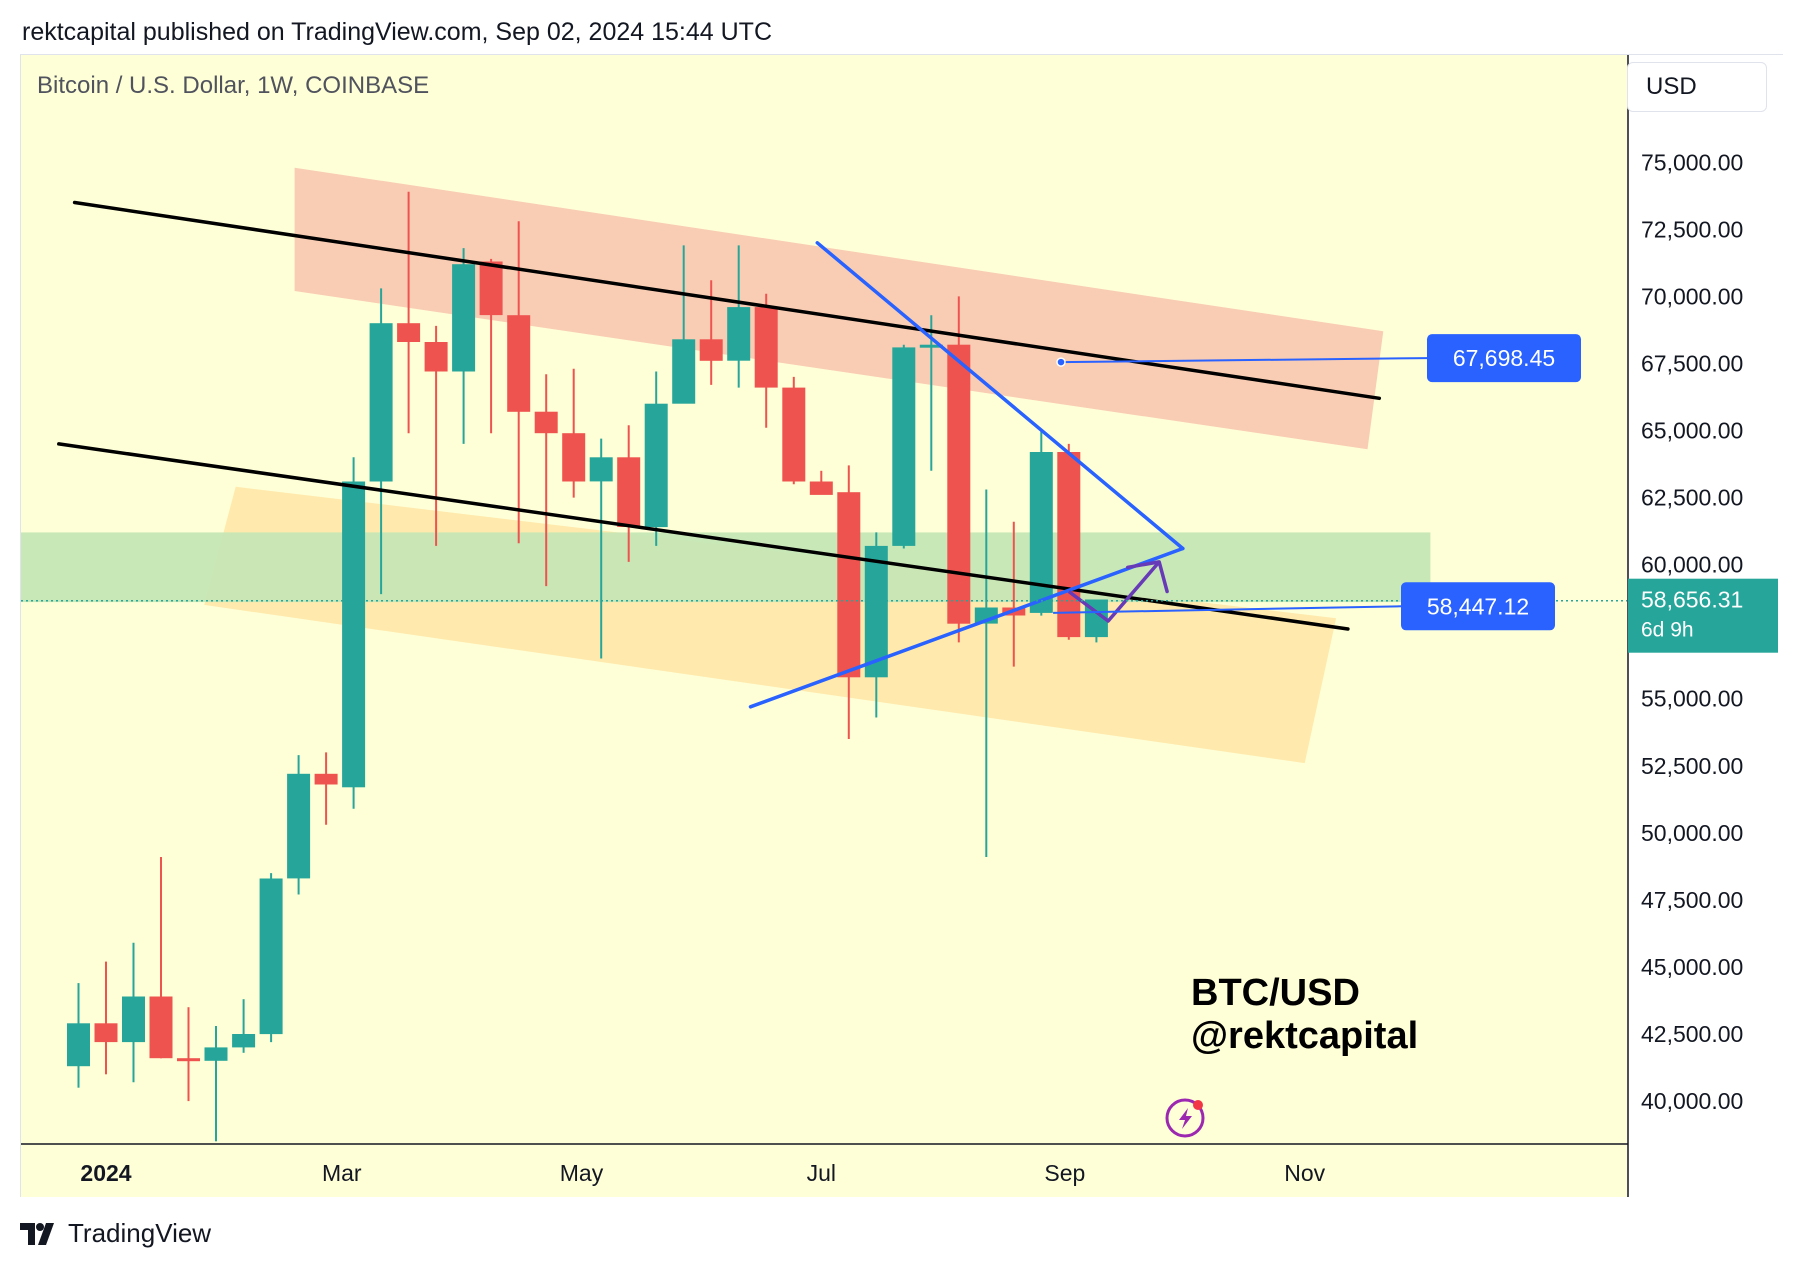 This screenshot has height=1266, width=1794. What do you see at coordinates (821, 1173) in the screenshot?
I see `time-tick-label: Jul` at bounding box center [821, 1173].